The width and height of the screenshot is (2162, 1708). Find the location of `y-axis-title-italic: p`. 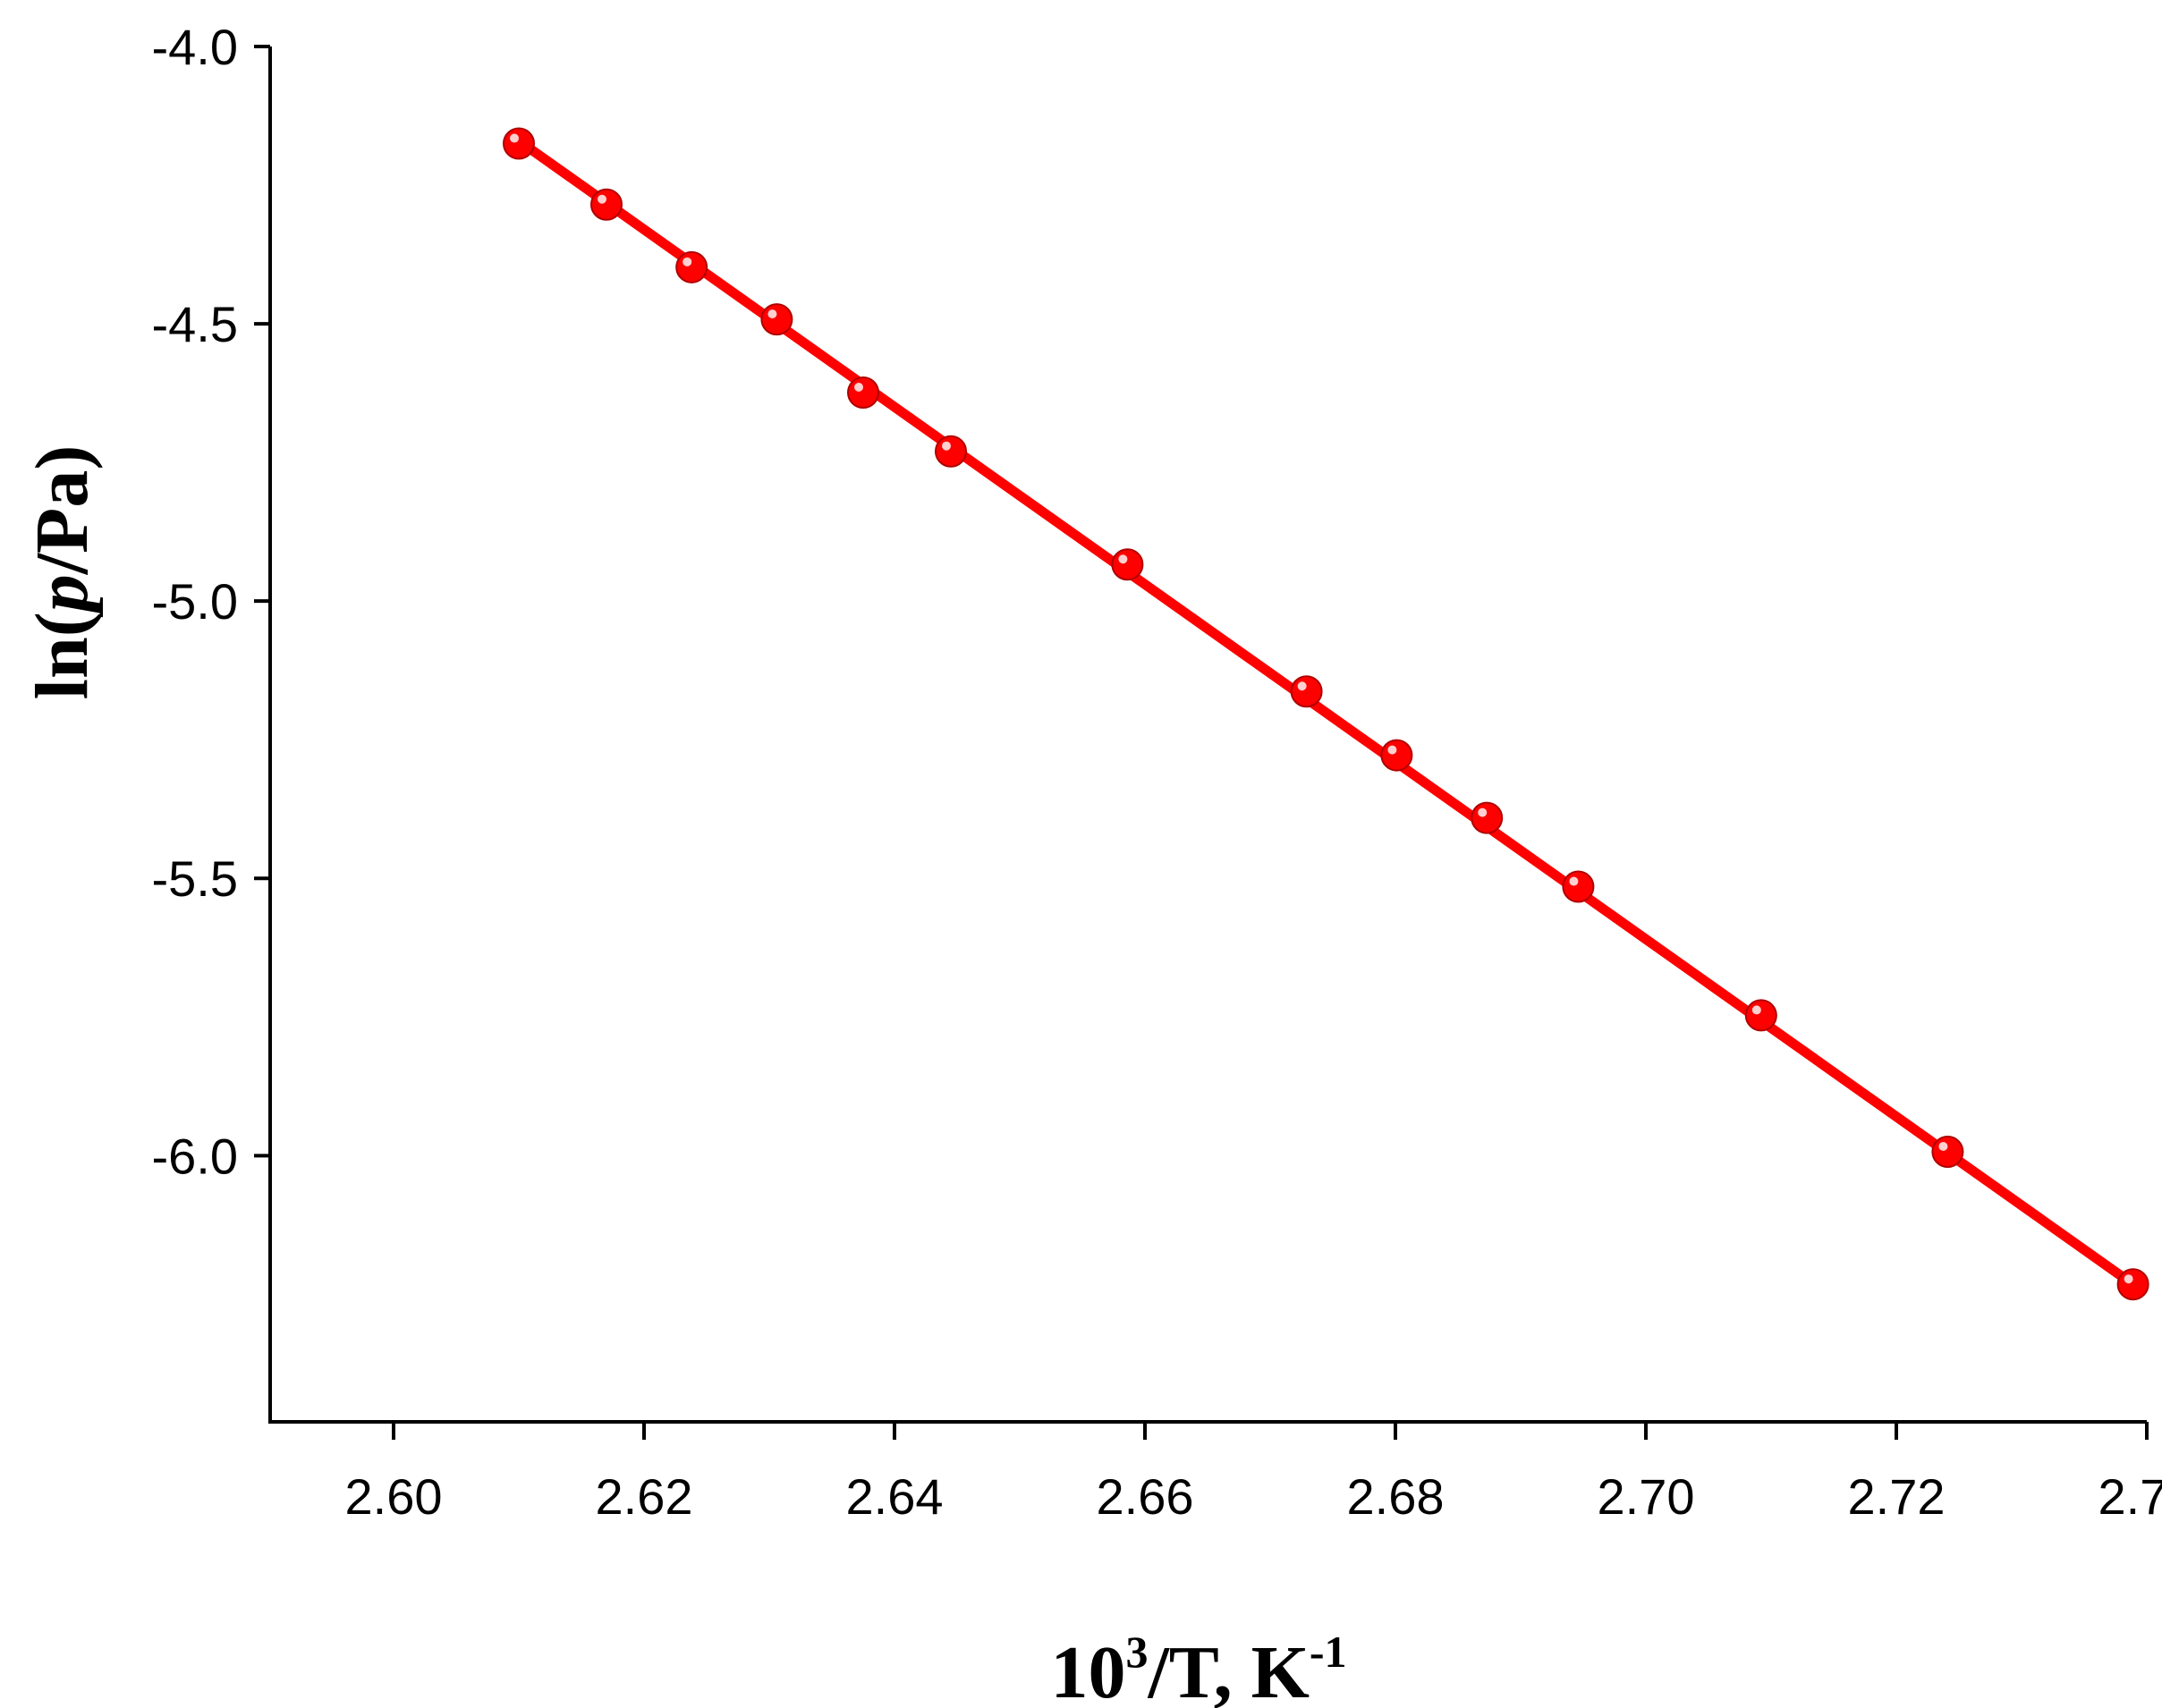

y-axis-title-italic: p is located at coordinates (62, 595).